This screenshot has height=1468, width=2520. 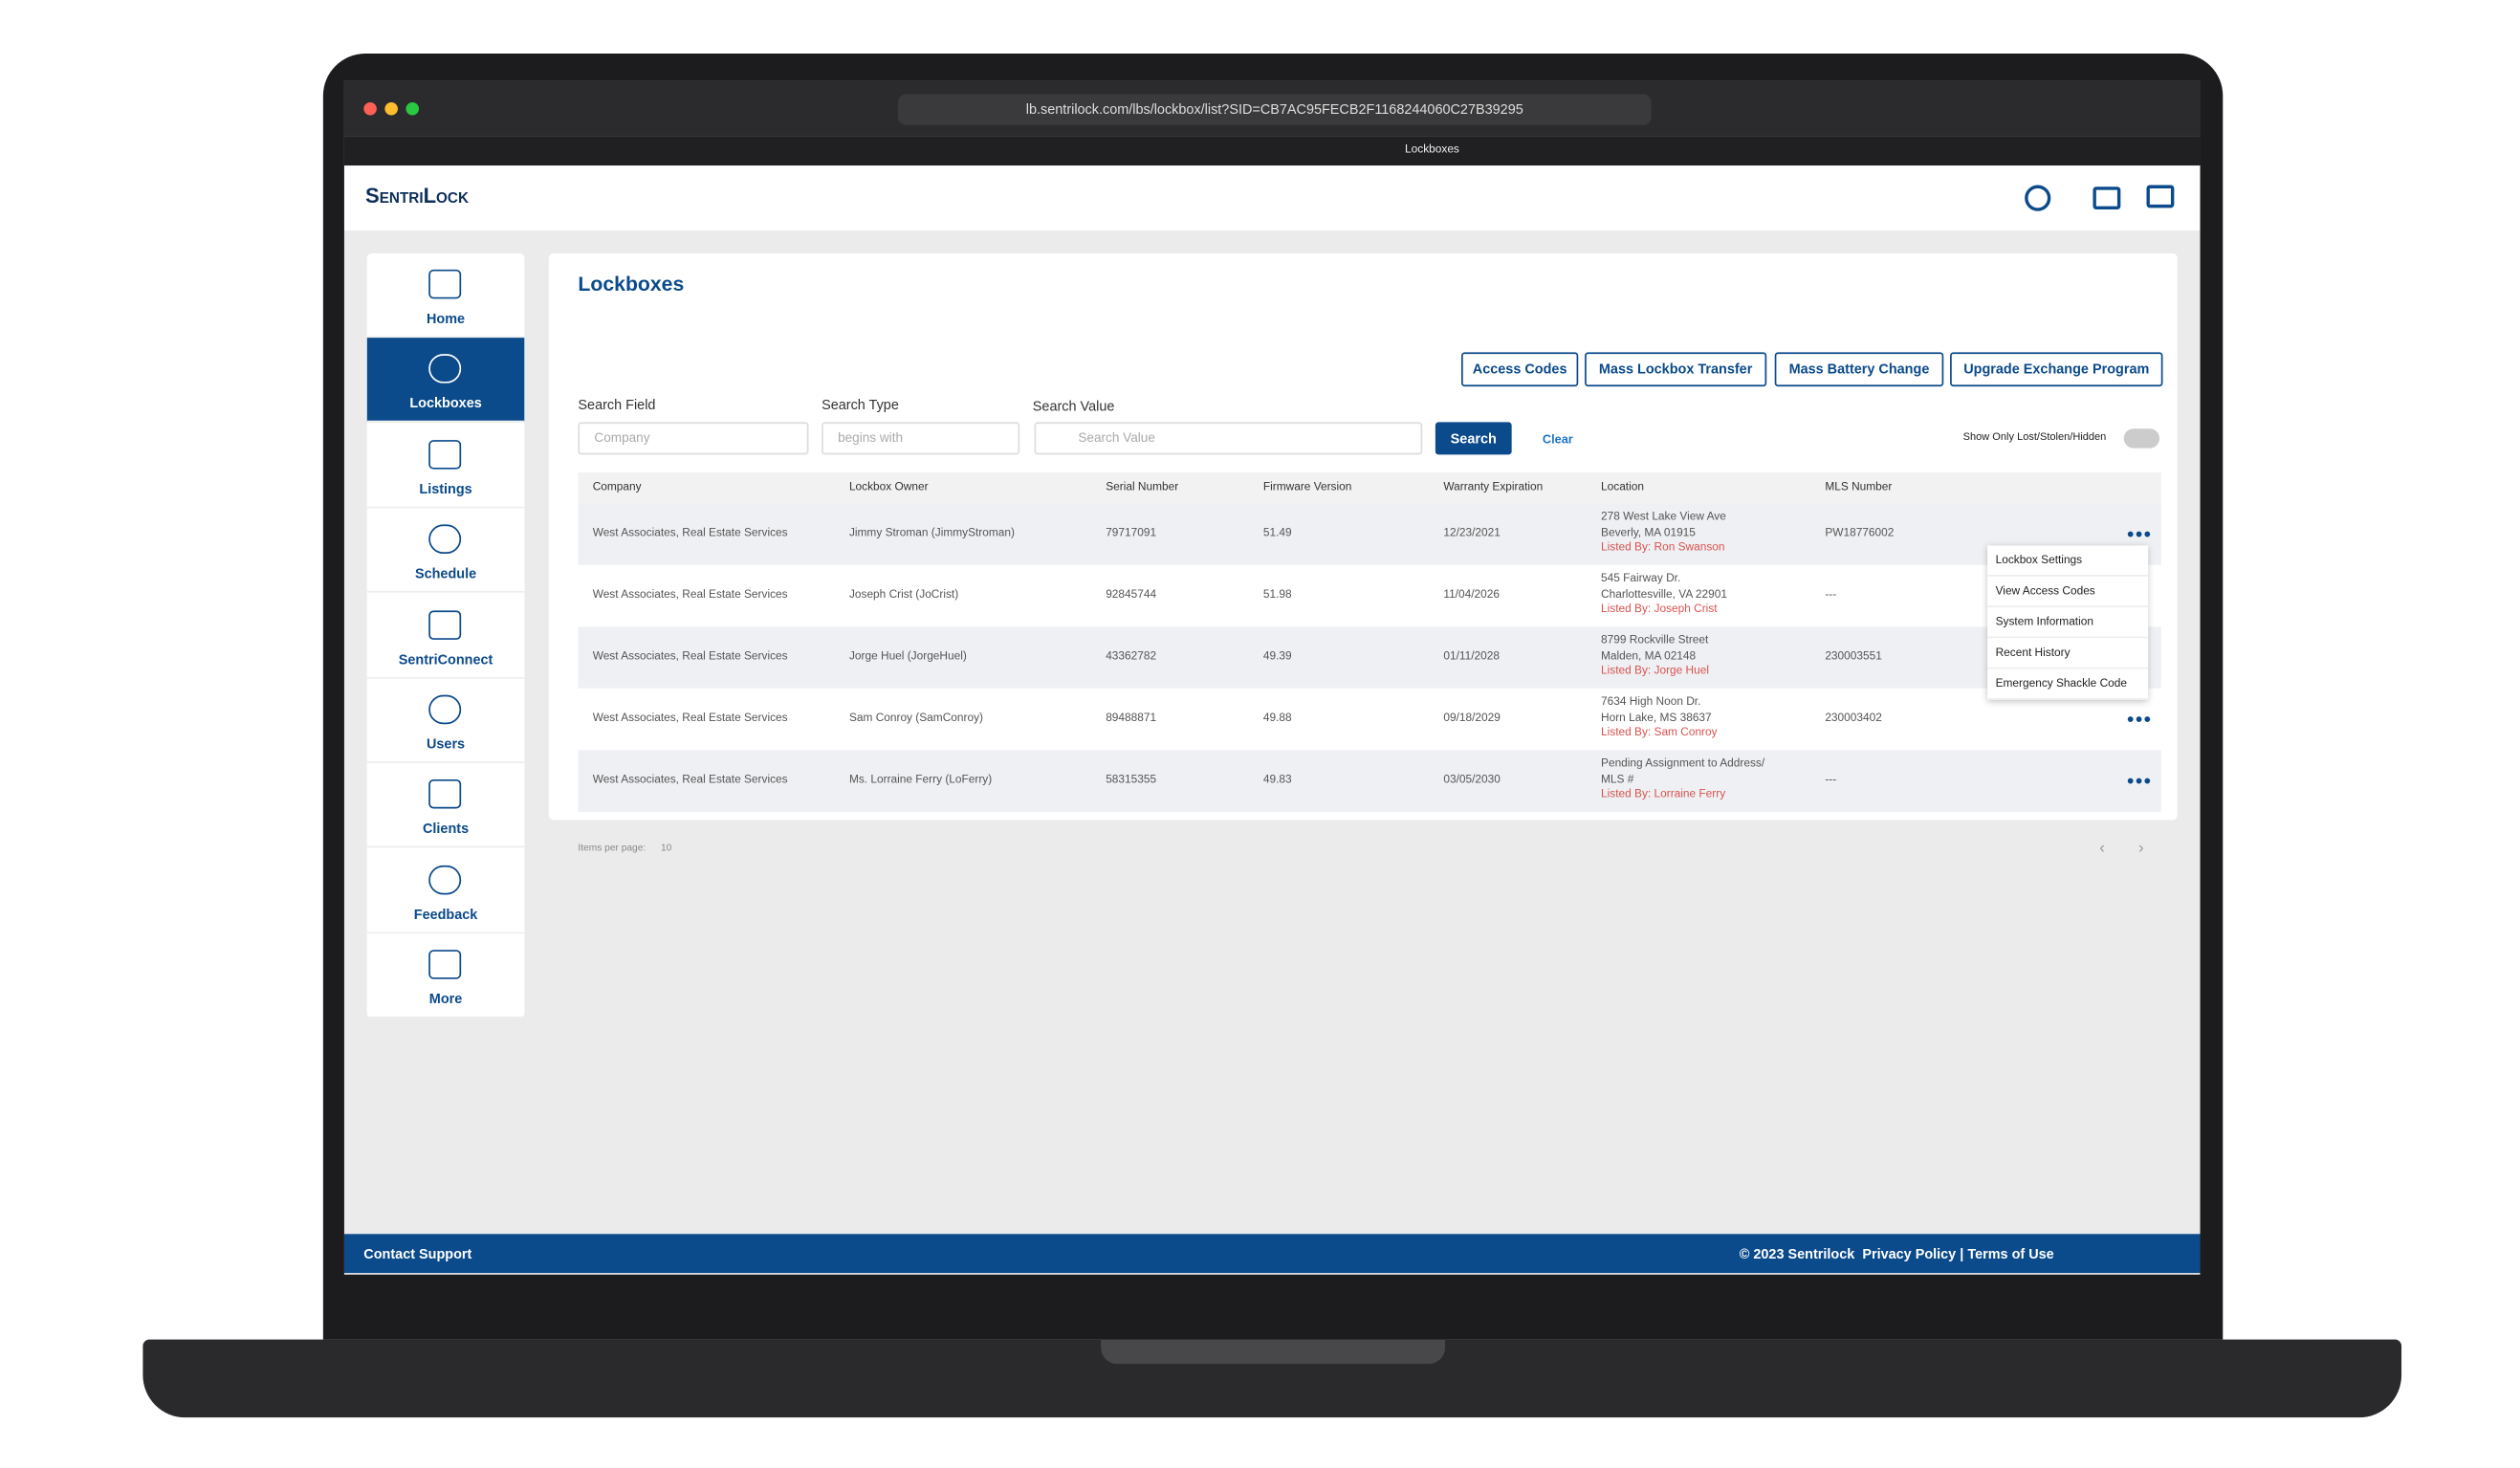 I want to click on menu-item: Recent History, so click(x=2068, y=653).